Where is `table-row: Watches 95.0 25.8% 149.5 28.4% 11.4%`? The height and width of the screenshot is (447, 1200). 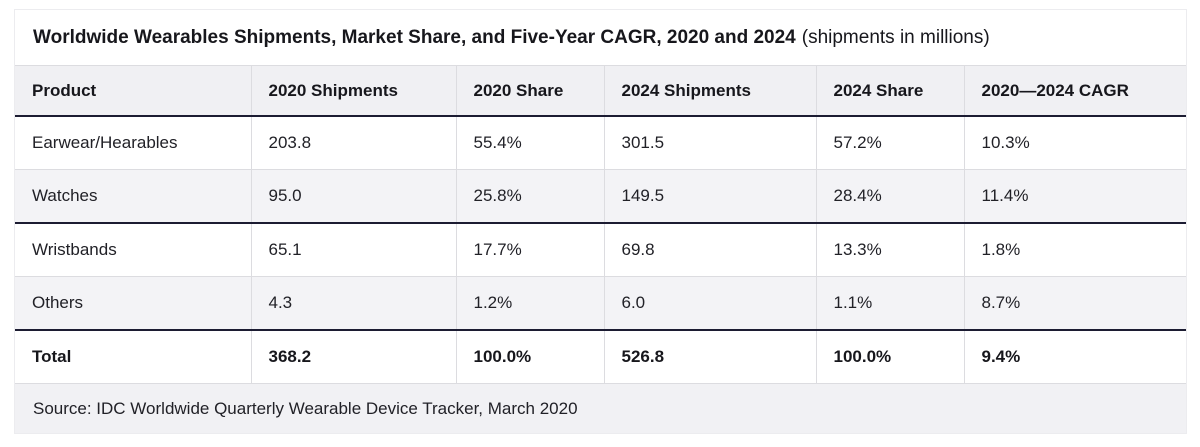
table-row: Watches 95.0 25.8% 149.5 28.4% 11.4% is located at coordinates (600, 196).